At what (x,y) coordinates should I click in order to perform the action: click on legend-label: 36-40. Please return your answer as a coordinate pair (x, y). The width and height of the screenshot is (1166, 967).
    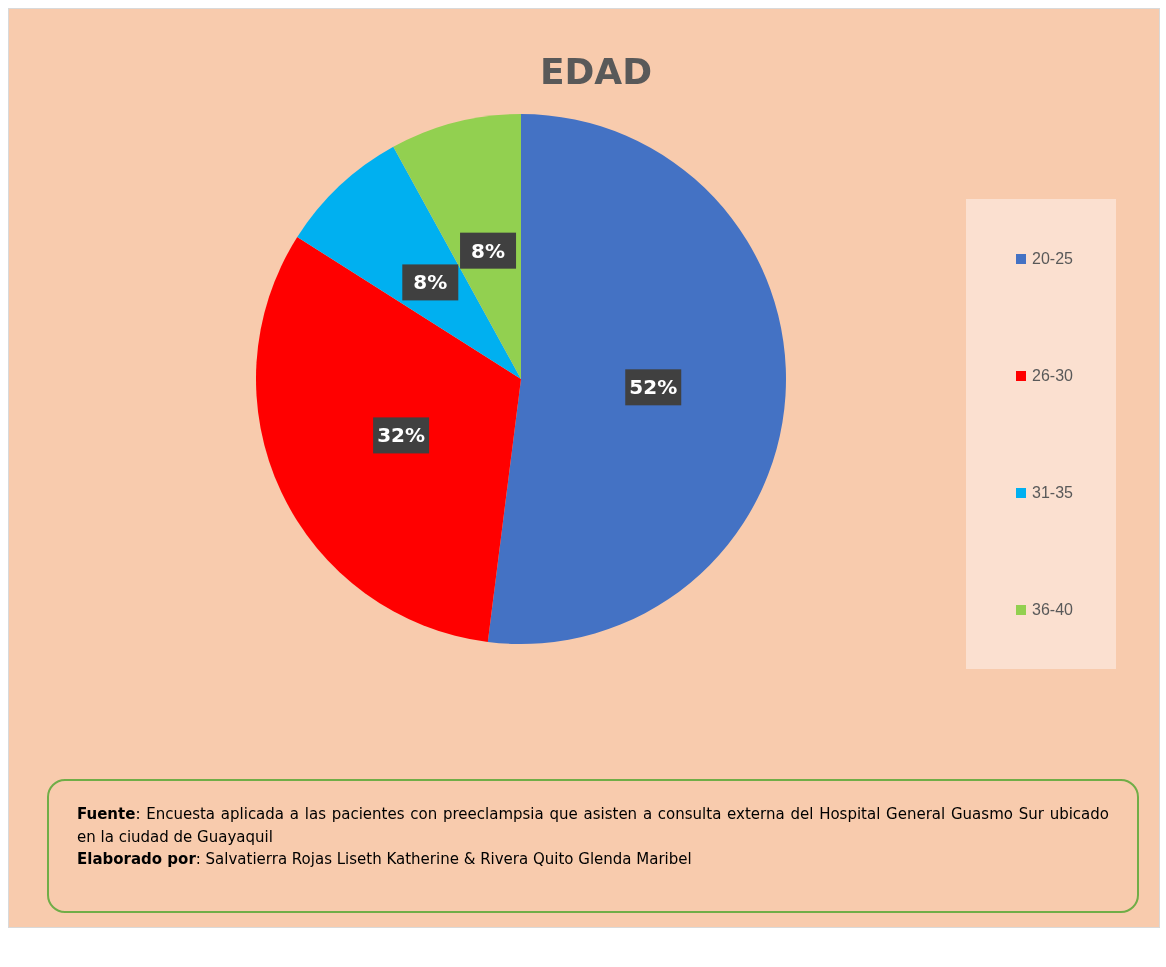
    Looking at the image, I should click on (1053, 609).